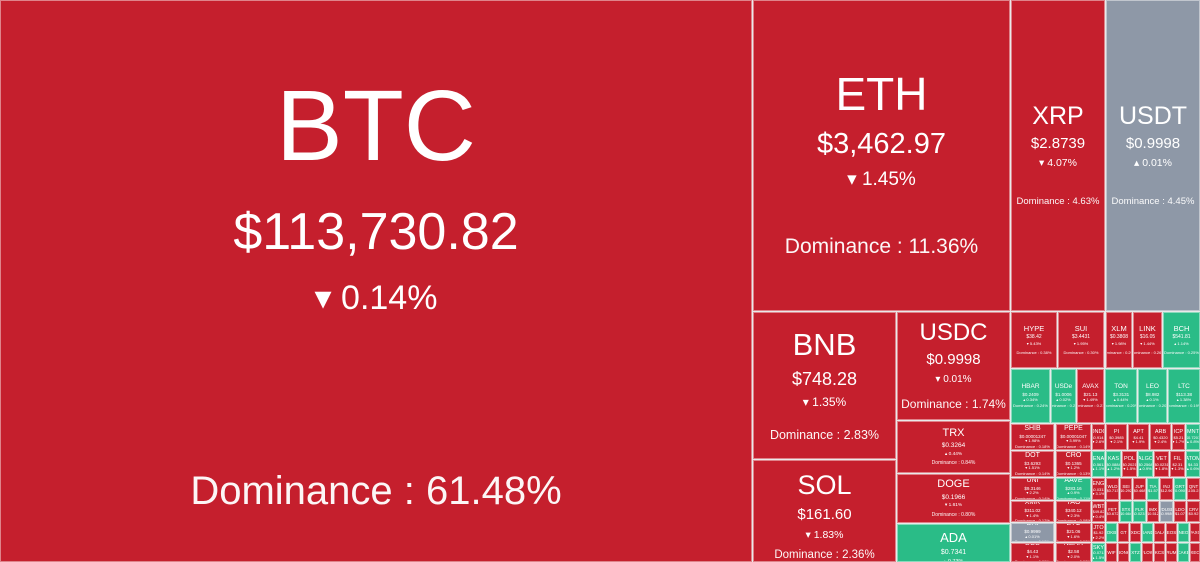  What do you see at coordinates (1152, 396) in the screenshot?
I see `tile-leo: LEO$8.982▴ 0.1%Dominance : 0.20%` at bounding box center [1152, 396].